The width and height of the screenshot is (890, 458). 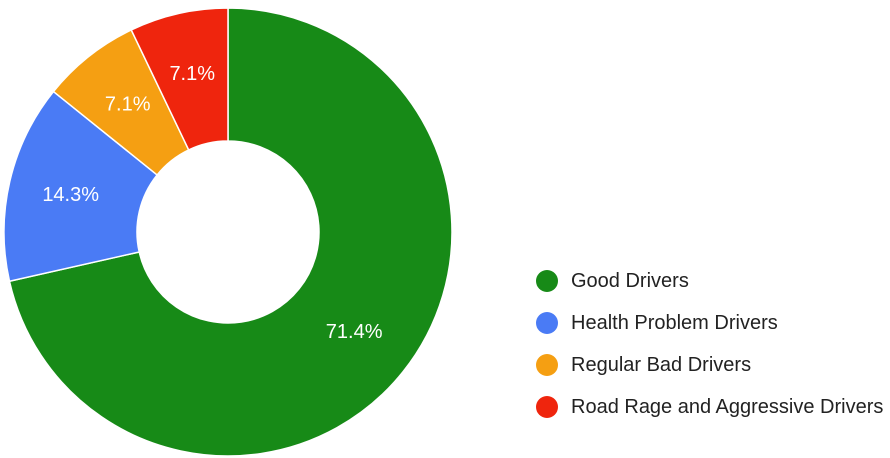 I want to click on legend-label: Regular Bad Drivers, so click(x=661, y=365).